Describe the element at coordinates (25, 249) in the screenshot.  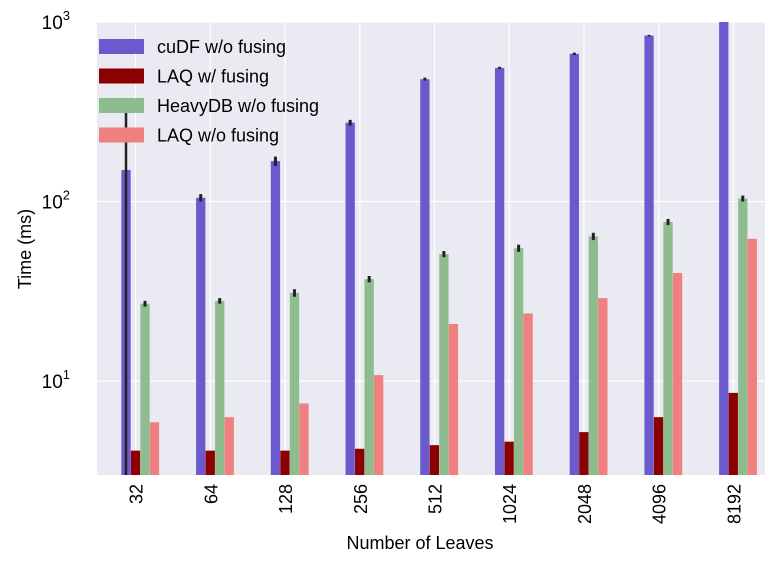
I see `y-axis-label: Time (ms)` at that location.